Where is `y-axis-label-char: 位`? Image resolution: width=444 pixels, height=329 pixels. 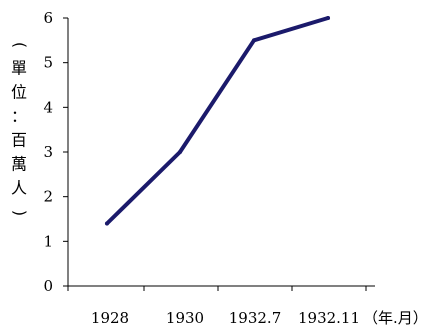
y-axis-label-char: 位 is located at coordinates (19, 92).